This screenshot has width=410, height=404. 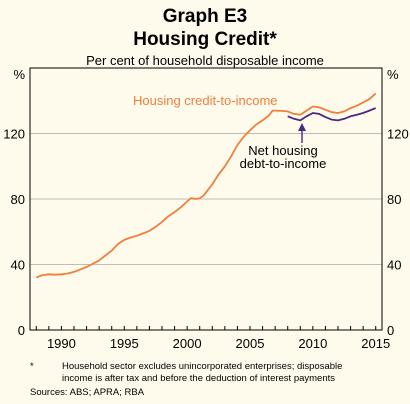 I want to click on x-tick-2005: 2005, so click(x=250, y=343).